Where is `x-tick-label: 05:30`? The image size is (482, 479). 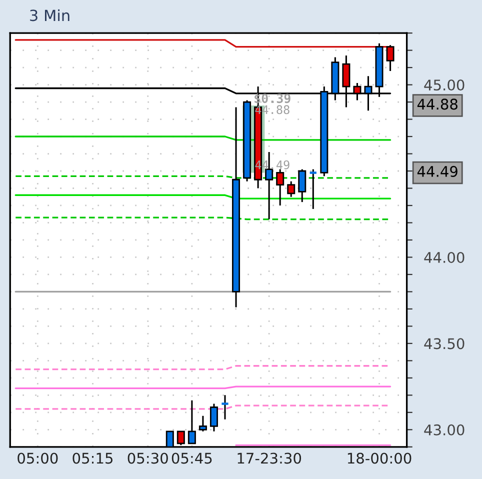 x-tick-label: 05:30 is located at coordinates (148, 458).